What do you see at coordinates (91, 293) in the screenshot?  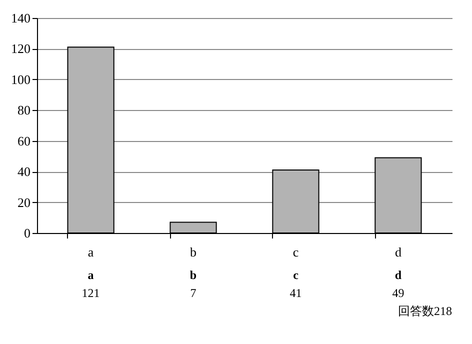 I see `data-label: 121` at bounding box center [91, 293].